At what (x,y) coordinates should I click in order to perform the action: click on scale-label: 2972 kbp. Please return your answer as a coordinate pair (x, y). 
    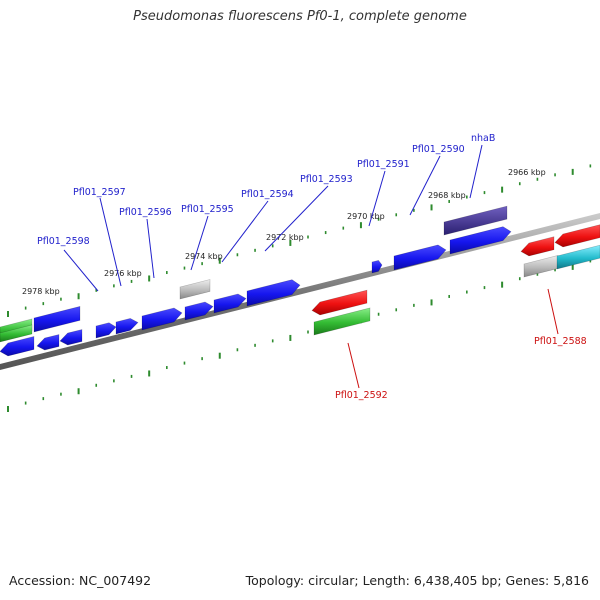
    Looking at the image, I should click on (285, 237).